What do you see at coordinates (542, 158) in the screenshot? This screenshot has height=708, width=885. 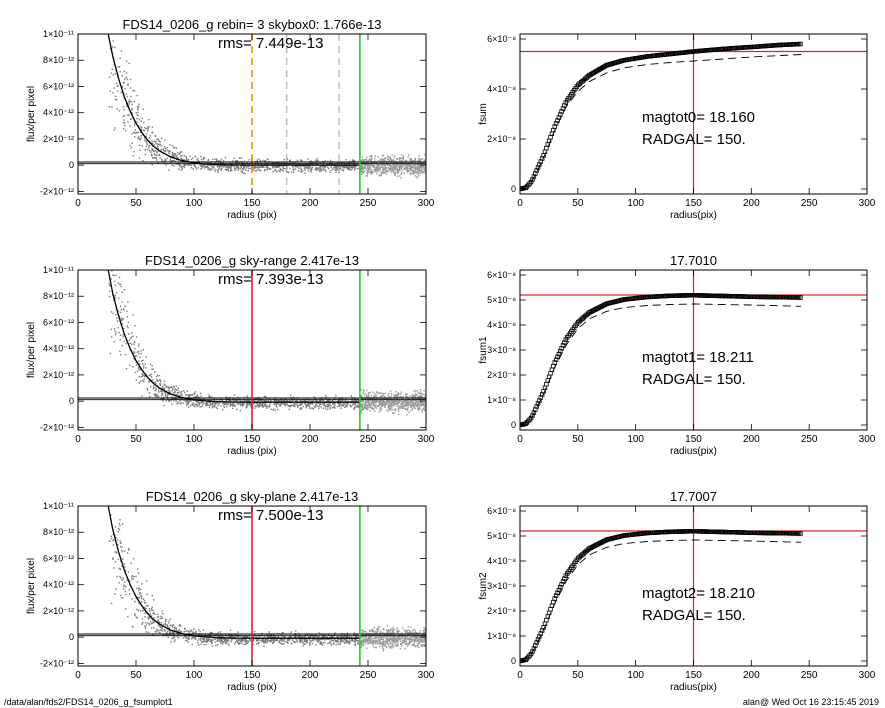 I see `growth-curve-marker` at bounding box center [542, 158].